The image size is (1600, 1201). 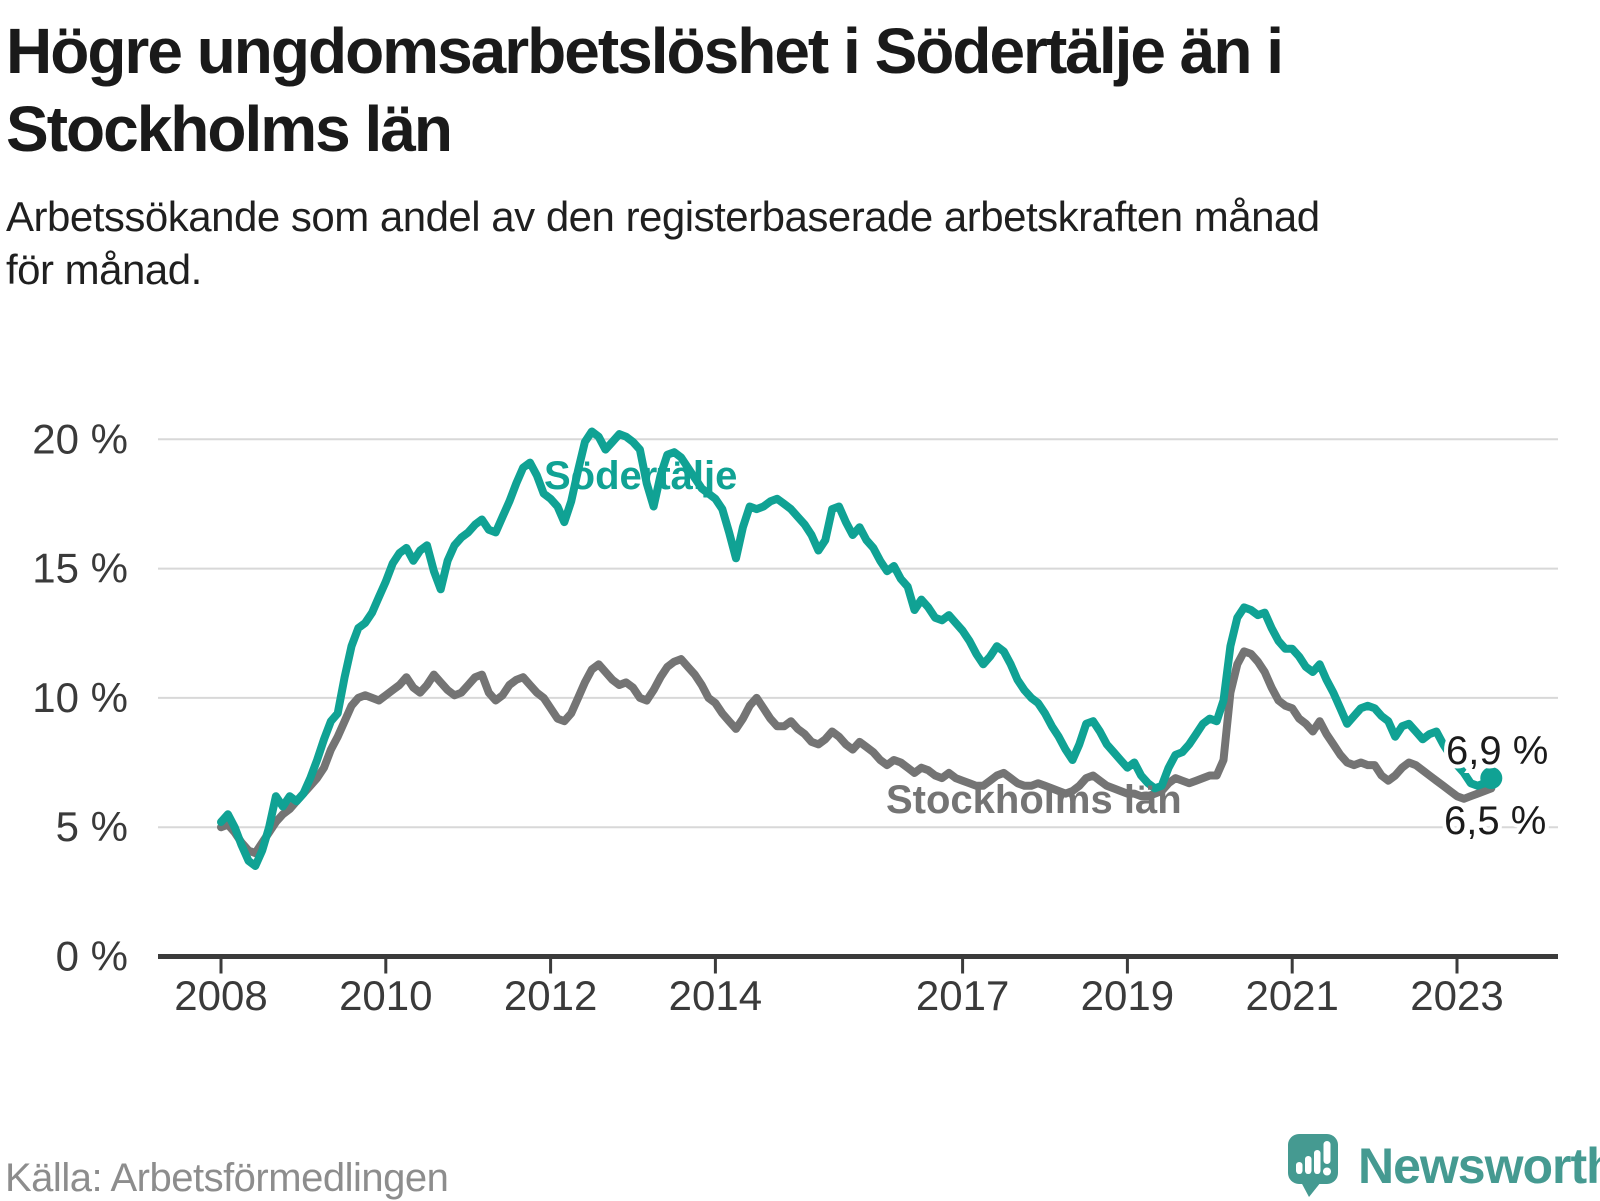 I want to click on y-axis-label-10pct: 10 %, so click(x=80, y=697).